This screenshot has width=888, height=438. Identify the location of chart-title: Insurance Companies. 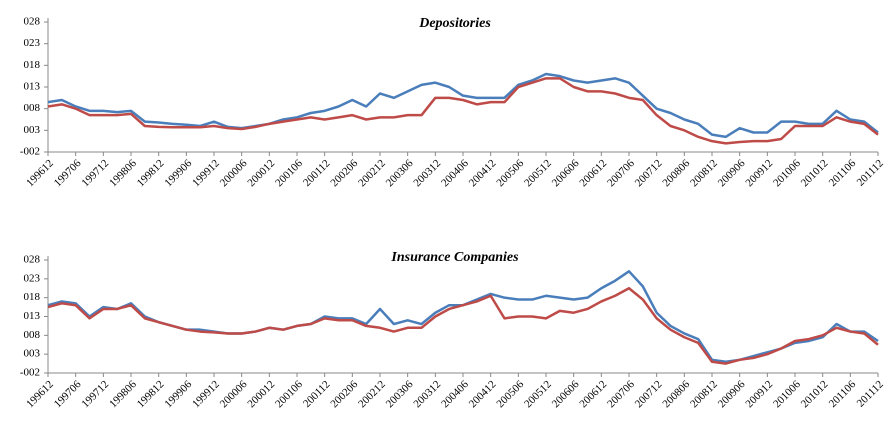
(454, 257).